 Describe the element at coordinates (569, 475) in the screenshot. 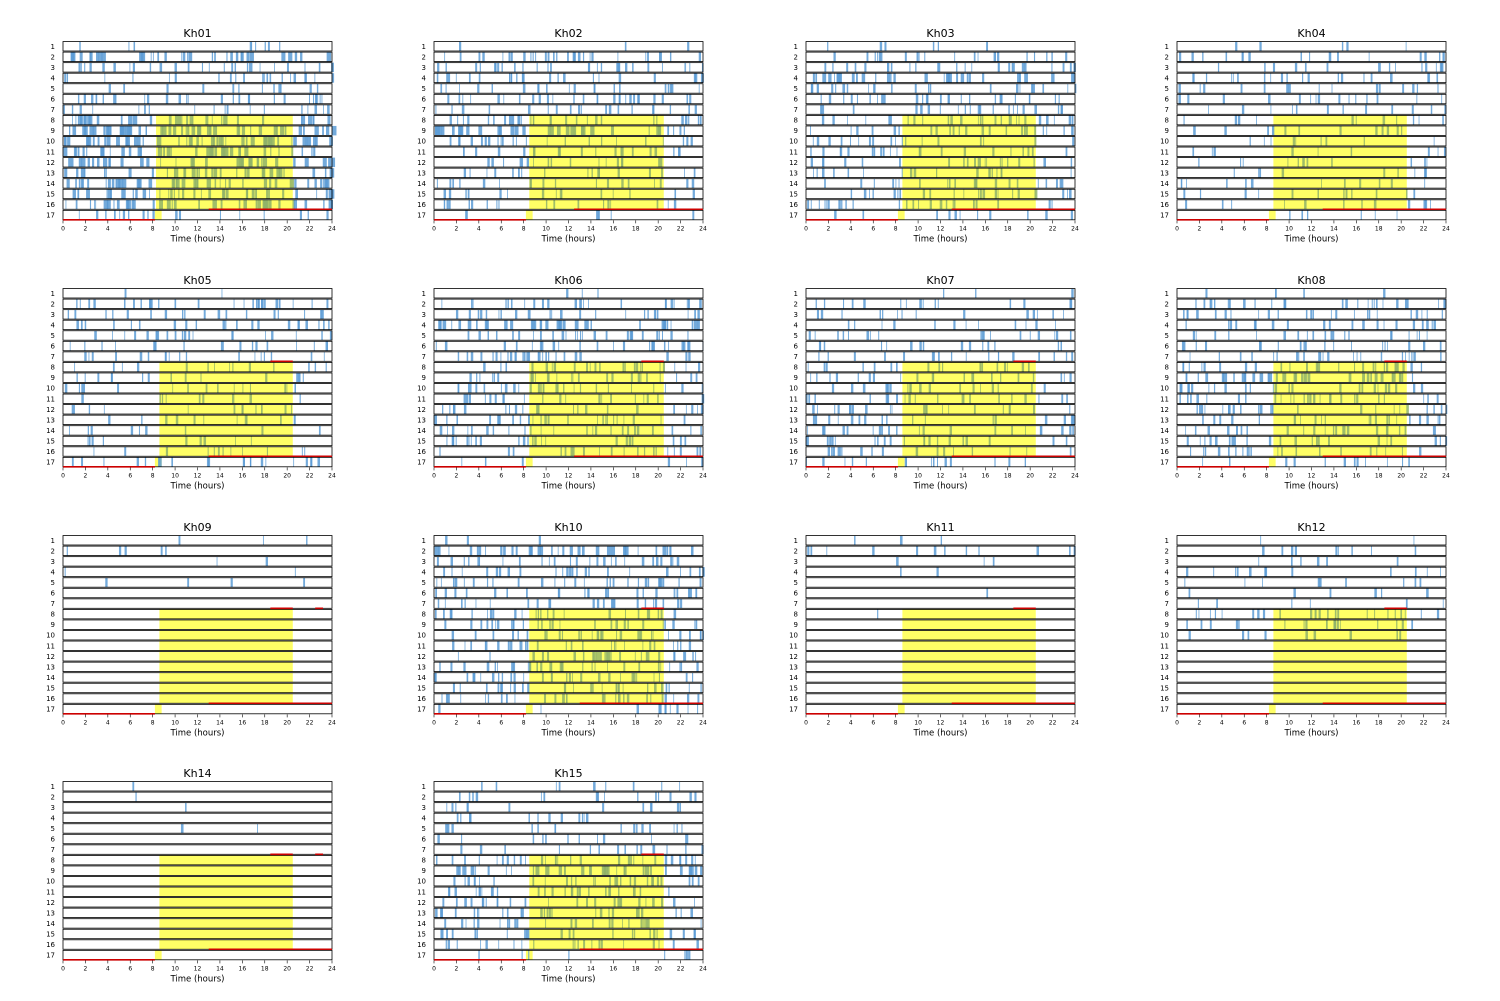

I see `x-tick-label: 12` at that location.